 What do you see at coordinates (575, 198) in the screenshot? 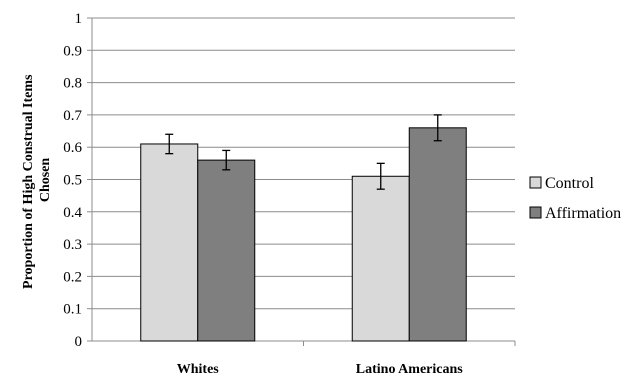
I see `legend: Control Affirmation` at bounding box center [575, 198].